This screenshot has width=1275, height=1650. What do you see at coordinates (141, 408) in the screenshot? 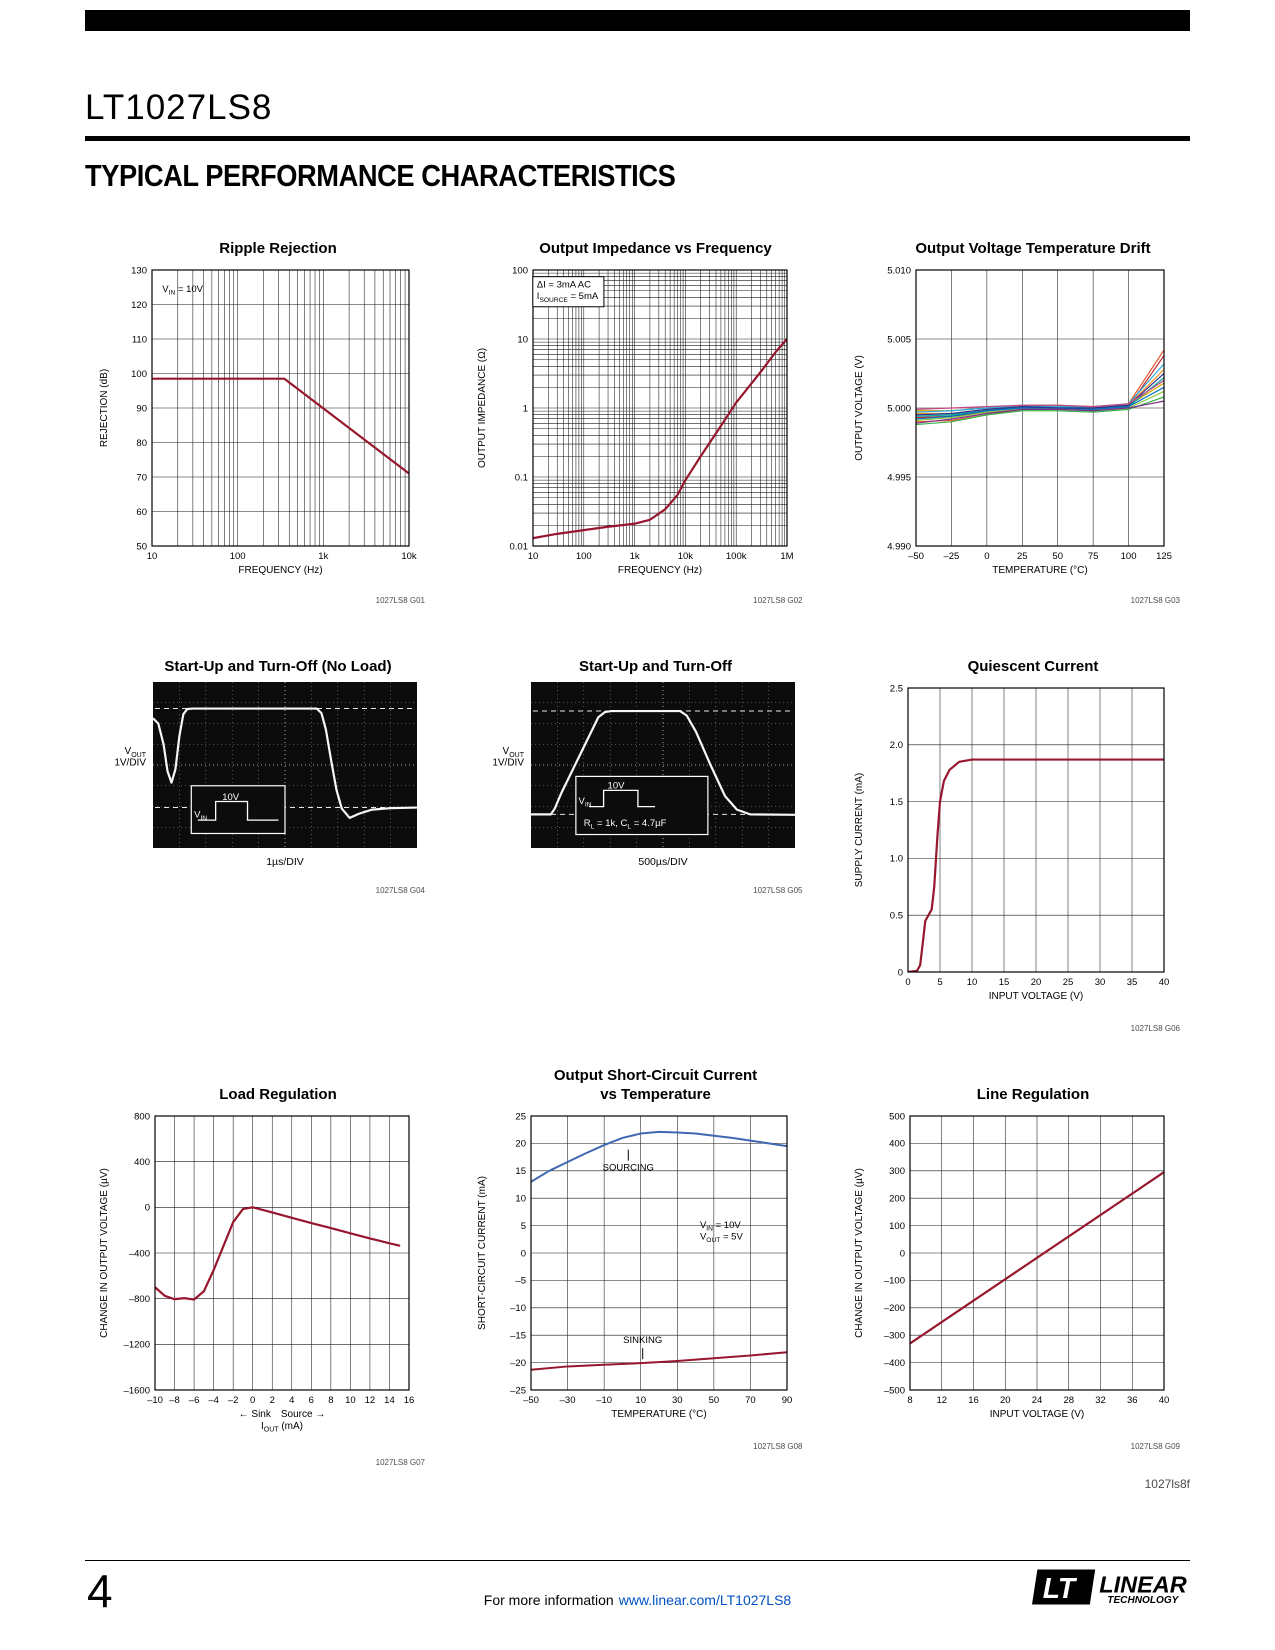
I see `svg-text: 90` at bounding box center [141, 408].